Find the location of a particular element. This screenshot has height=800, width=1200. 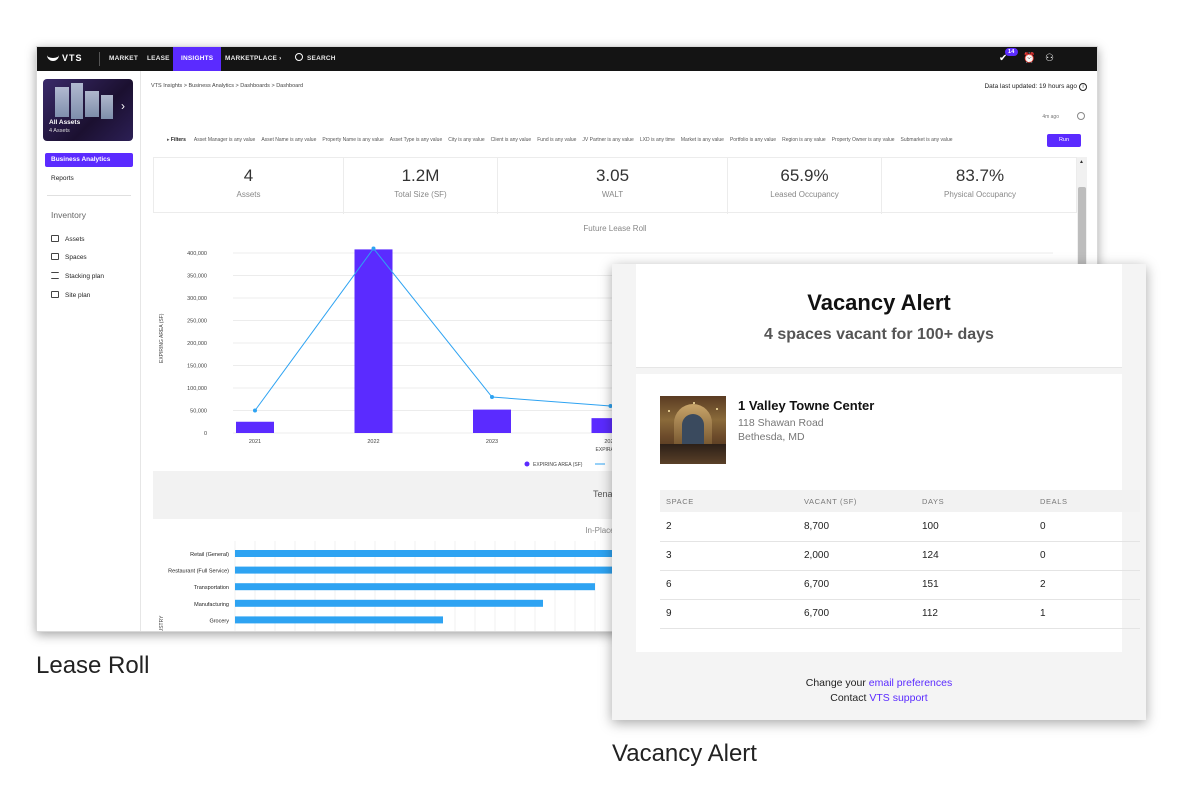

filter-chip: Portfolio is any value is located at coordinates (753, 140).